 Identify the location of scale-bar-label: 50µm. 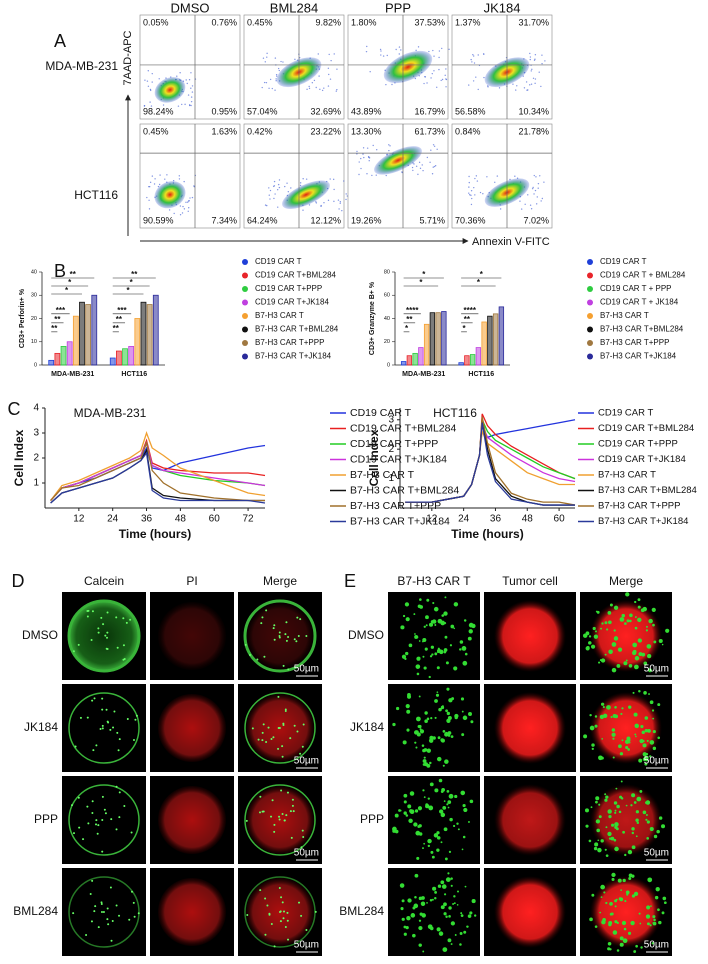
(306, 853).